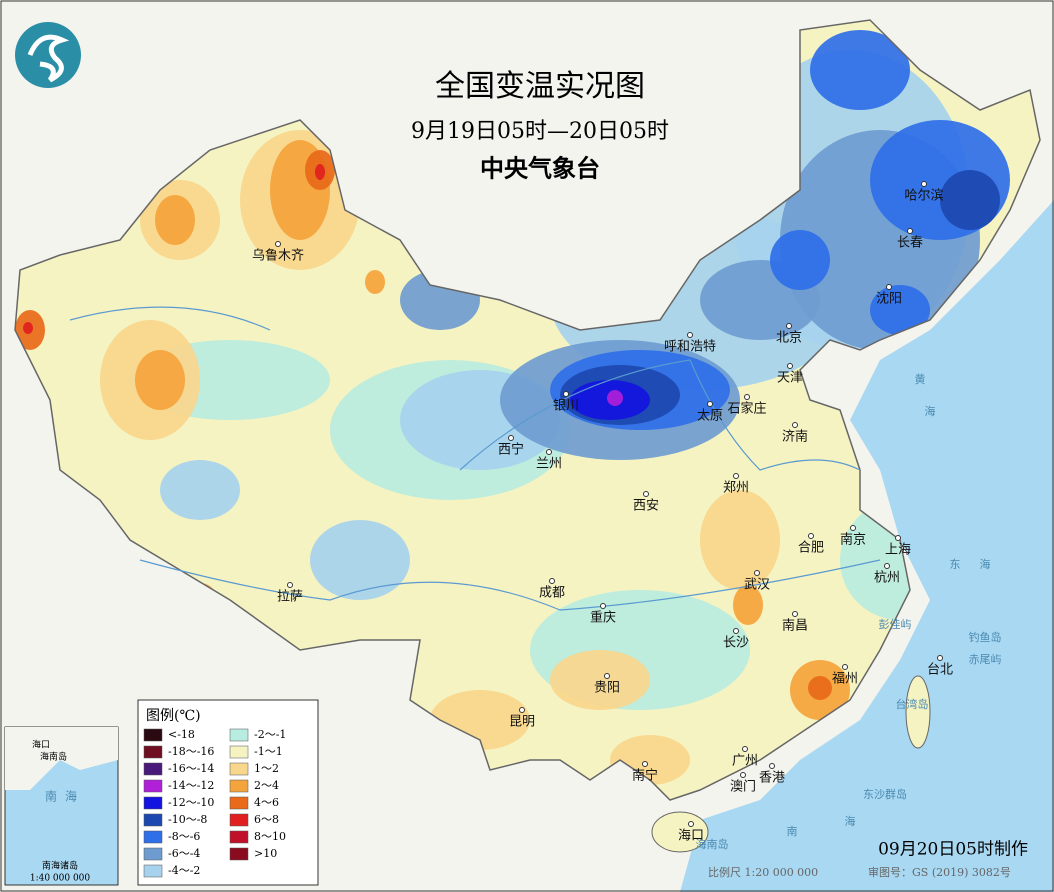 This screenshot has width=1054, height=892. I want to click on city-label: 沈阳, so click(889, 299).